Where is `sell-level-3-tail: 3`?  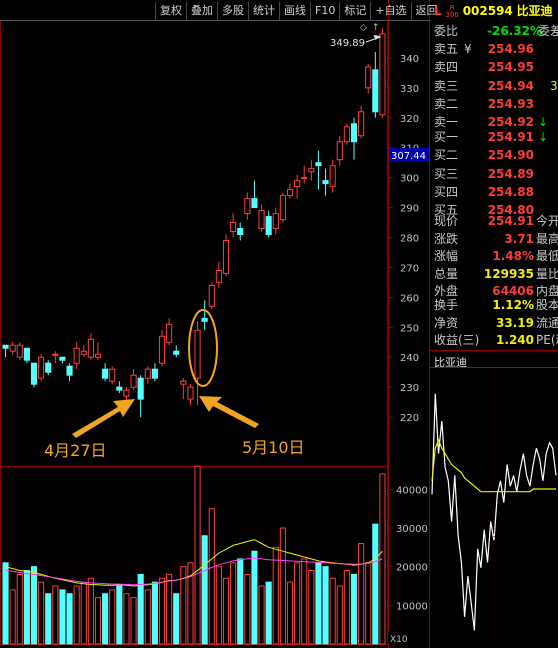 sell-level-3-tail: 3 is located at coordinates (554, 85).